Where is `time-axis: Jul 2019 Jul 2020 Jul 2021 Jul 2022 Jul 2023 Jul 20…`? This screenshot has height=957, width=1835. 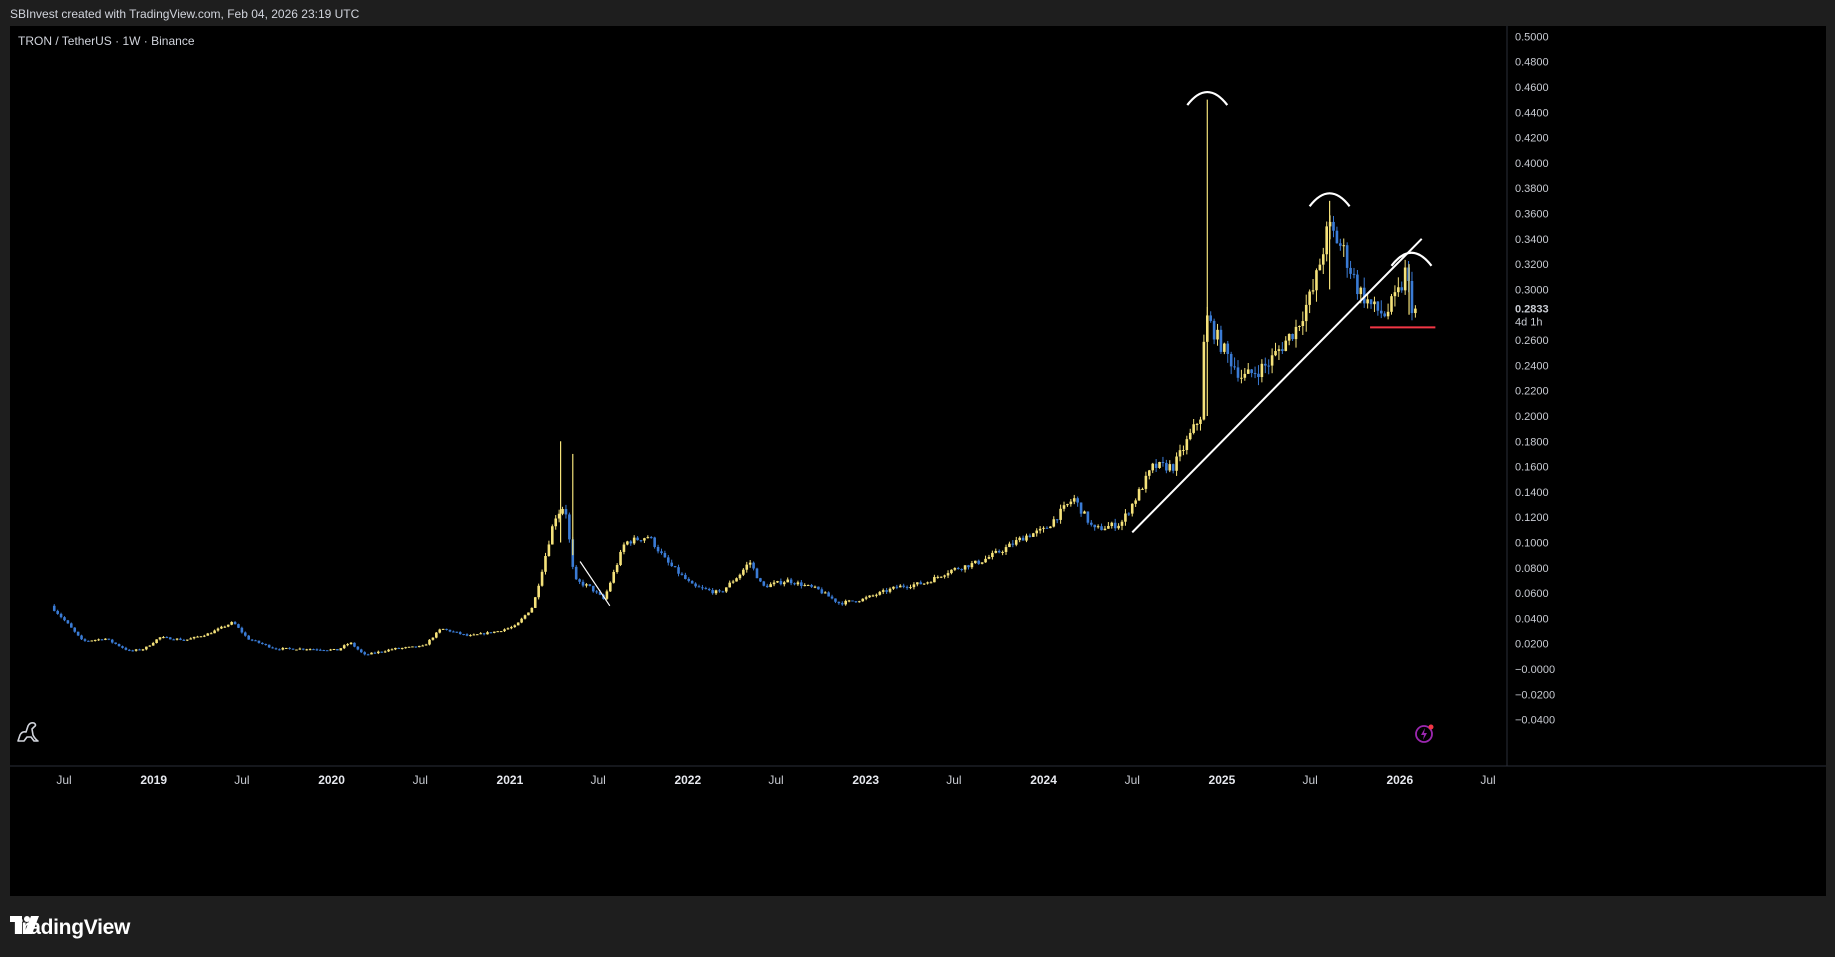 time-axis: Jul 2019 Jul 2020 Jul 2021 Jul 2022 Jul 2023 Jul 20… is located at coordinates (775, 780).